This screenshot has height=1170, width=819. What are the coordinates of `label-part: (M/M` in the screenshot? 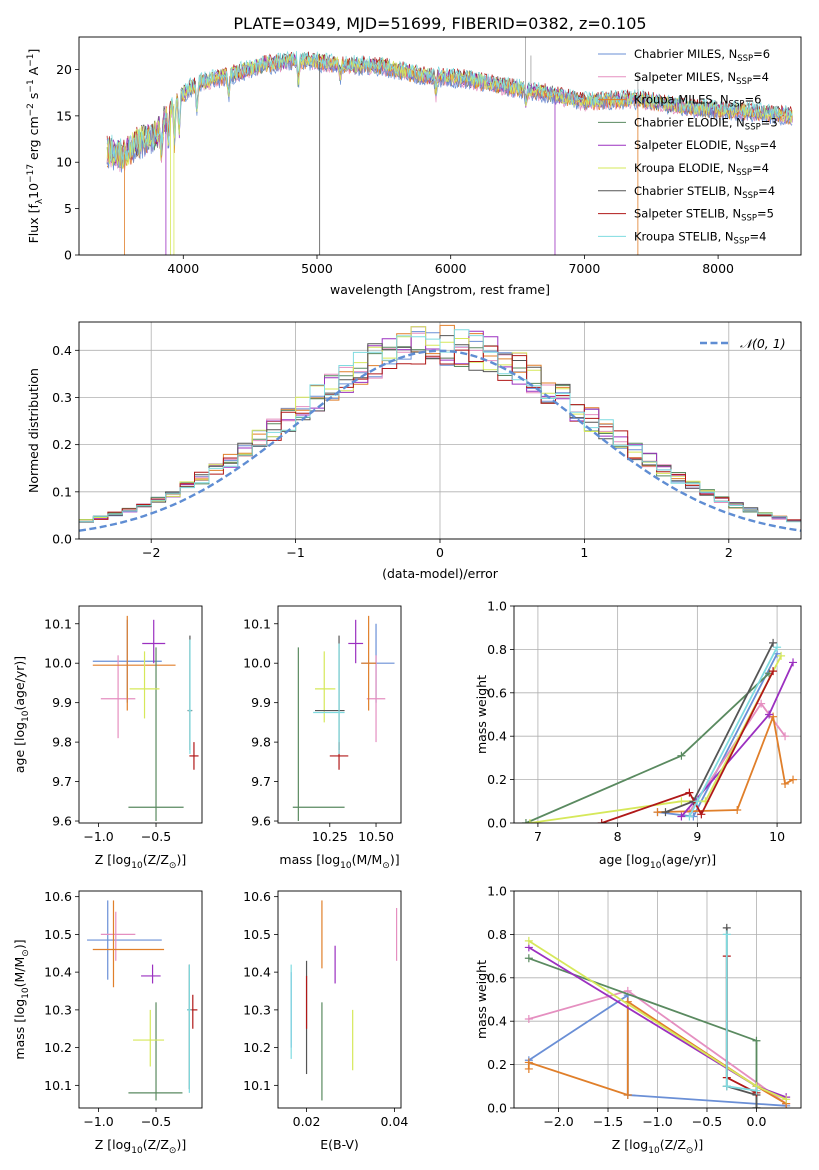 It's located at (19, 972).